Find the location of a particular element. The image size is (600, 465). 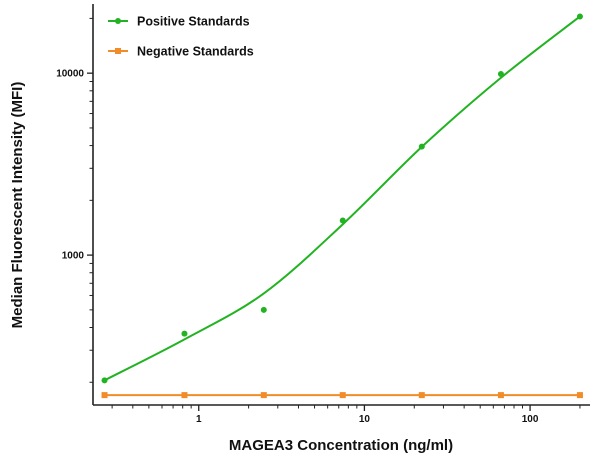

legend-label-negative-standards: Negative Standards is located at coordinates (195, 52).